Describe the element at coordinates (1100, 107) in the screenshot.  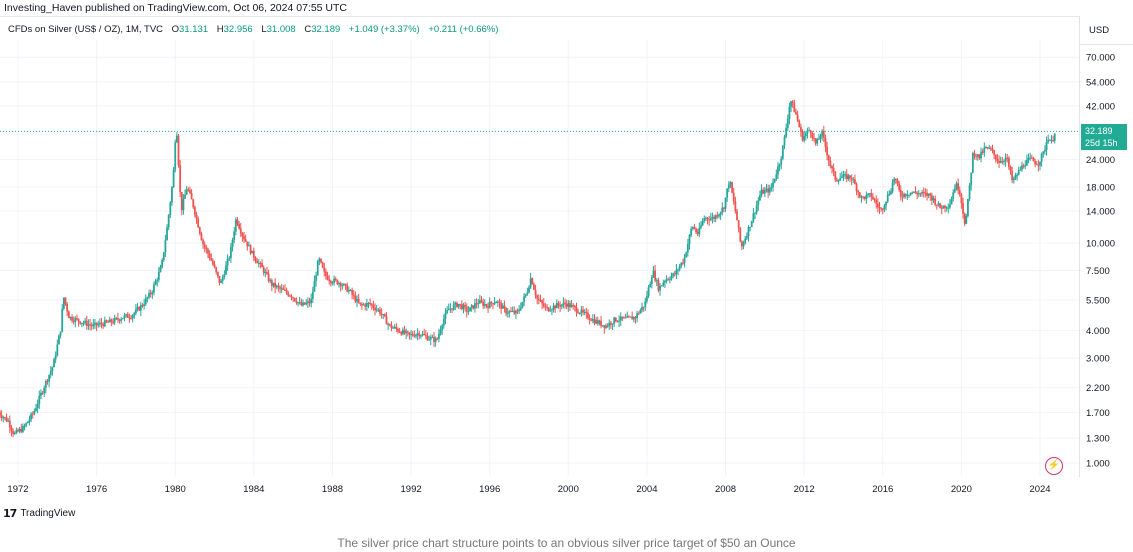
I see `y-tick-label: 42.000` at that location.